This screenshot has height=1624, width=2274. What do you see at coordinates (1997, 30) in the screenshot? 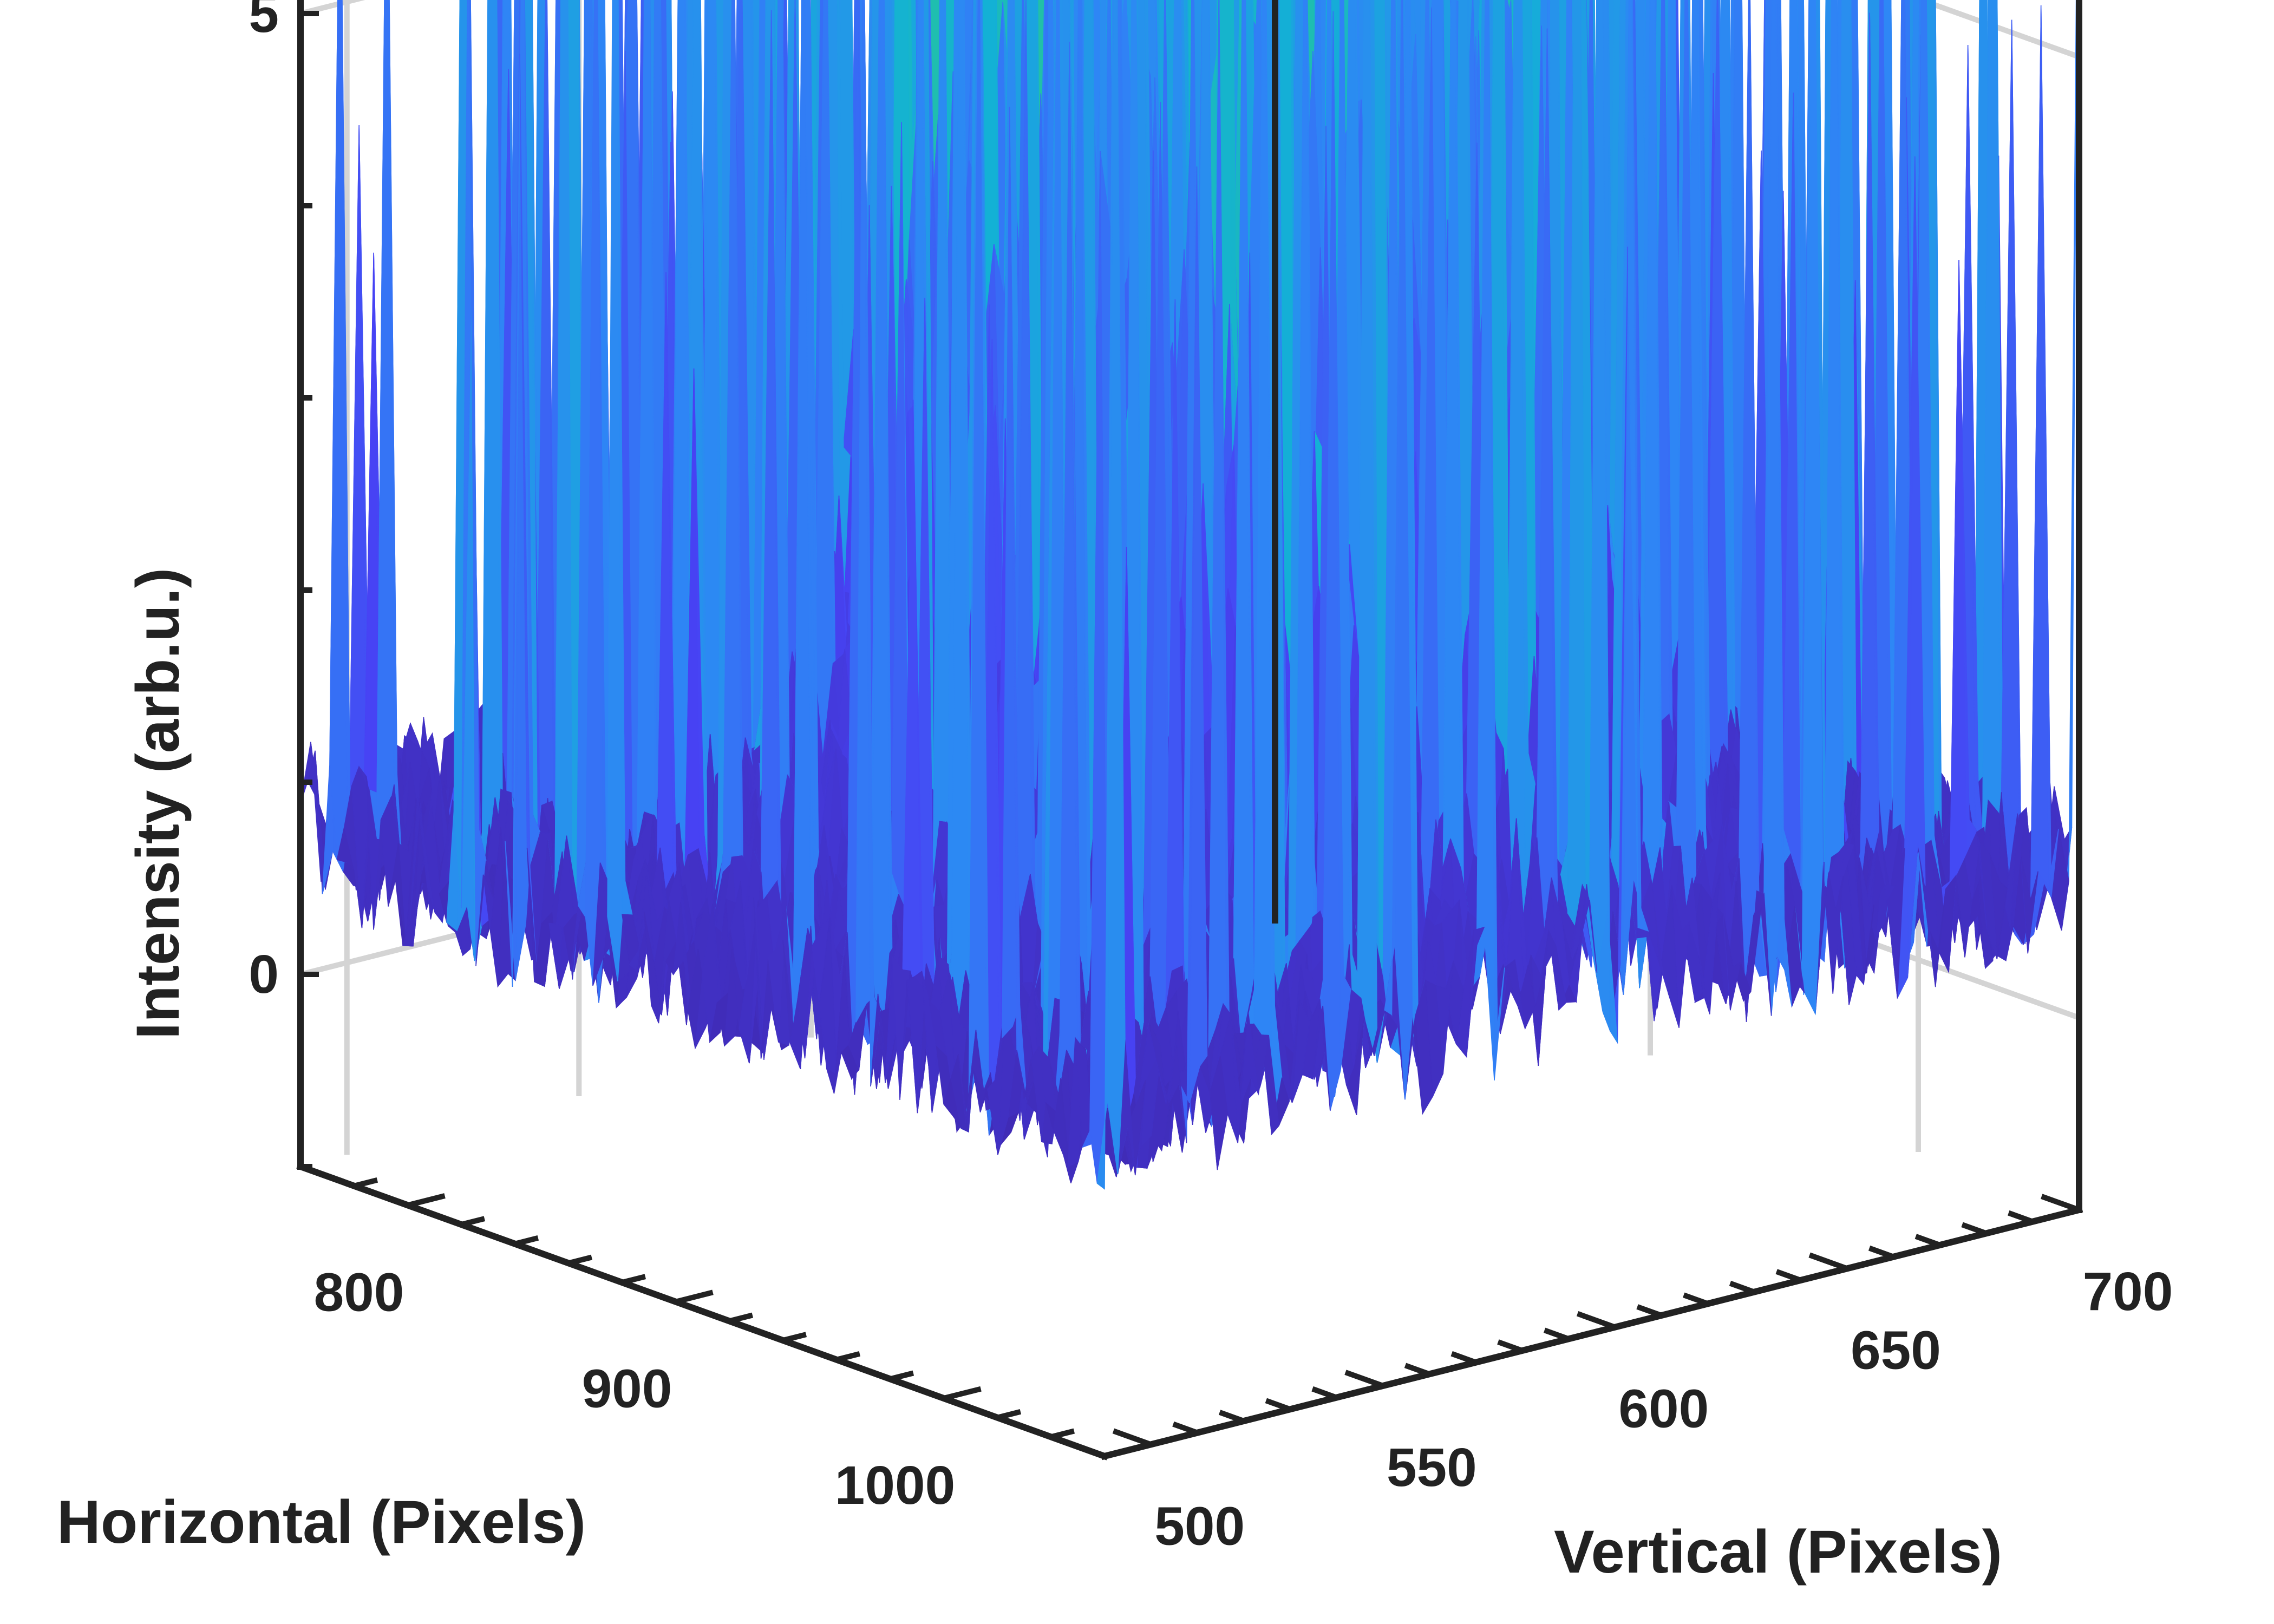
I see `z-grid-line-back-right` at bounding box center [1997, 30].